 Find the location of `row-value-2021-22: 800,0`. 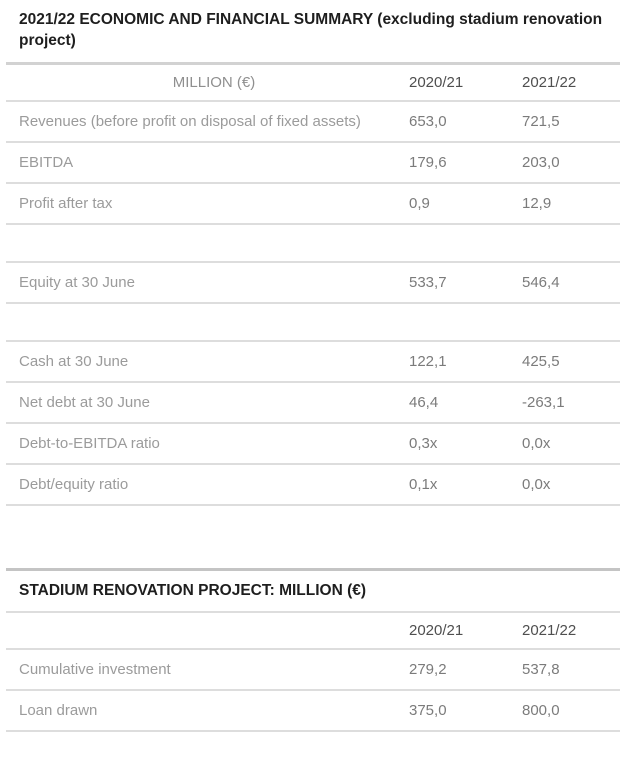

row-value-2021-22: 800,0 is located at coordinates (541, 710).